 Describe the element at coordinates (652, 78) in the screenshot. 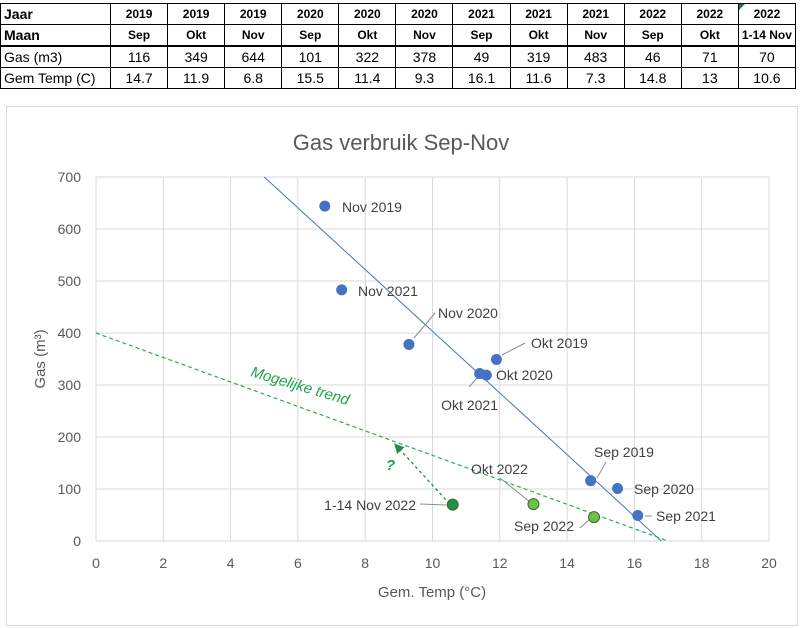

I see `table-cell: 14.8` at that location.